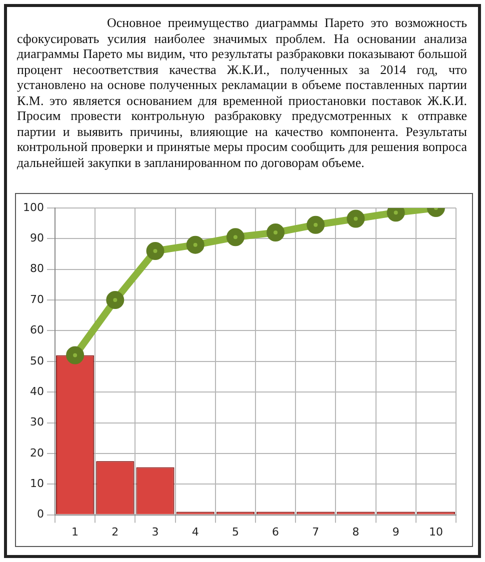 Image resolution: width=485 pixels, height=562 pixels. Describe the element at coordinates (195, 531) in the screenshot. I see `x-tick-label: 4` at that location.